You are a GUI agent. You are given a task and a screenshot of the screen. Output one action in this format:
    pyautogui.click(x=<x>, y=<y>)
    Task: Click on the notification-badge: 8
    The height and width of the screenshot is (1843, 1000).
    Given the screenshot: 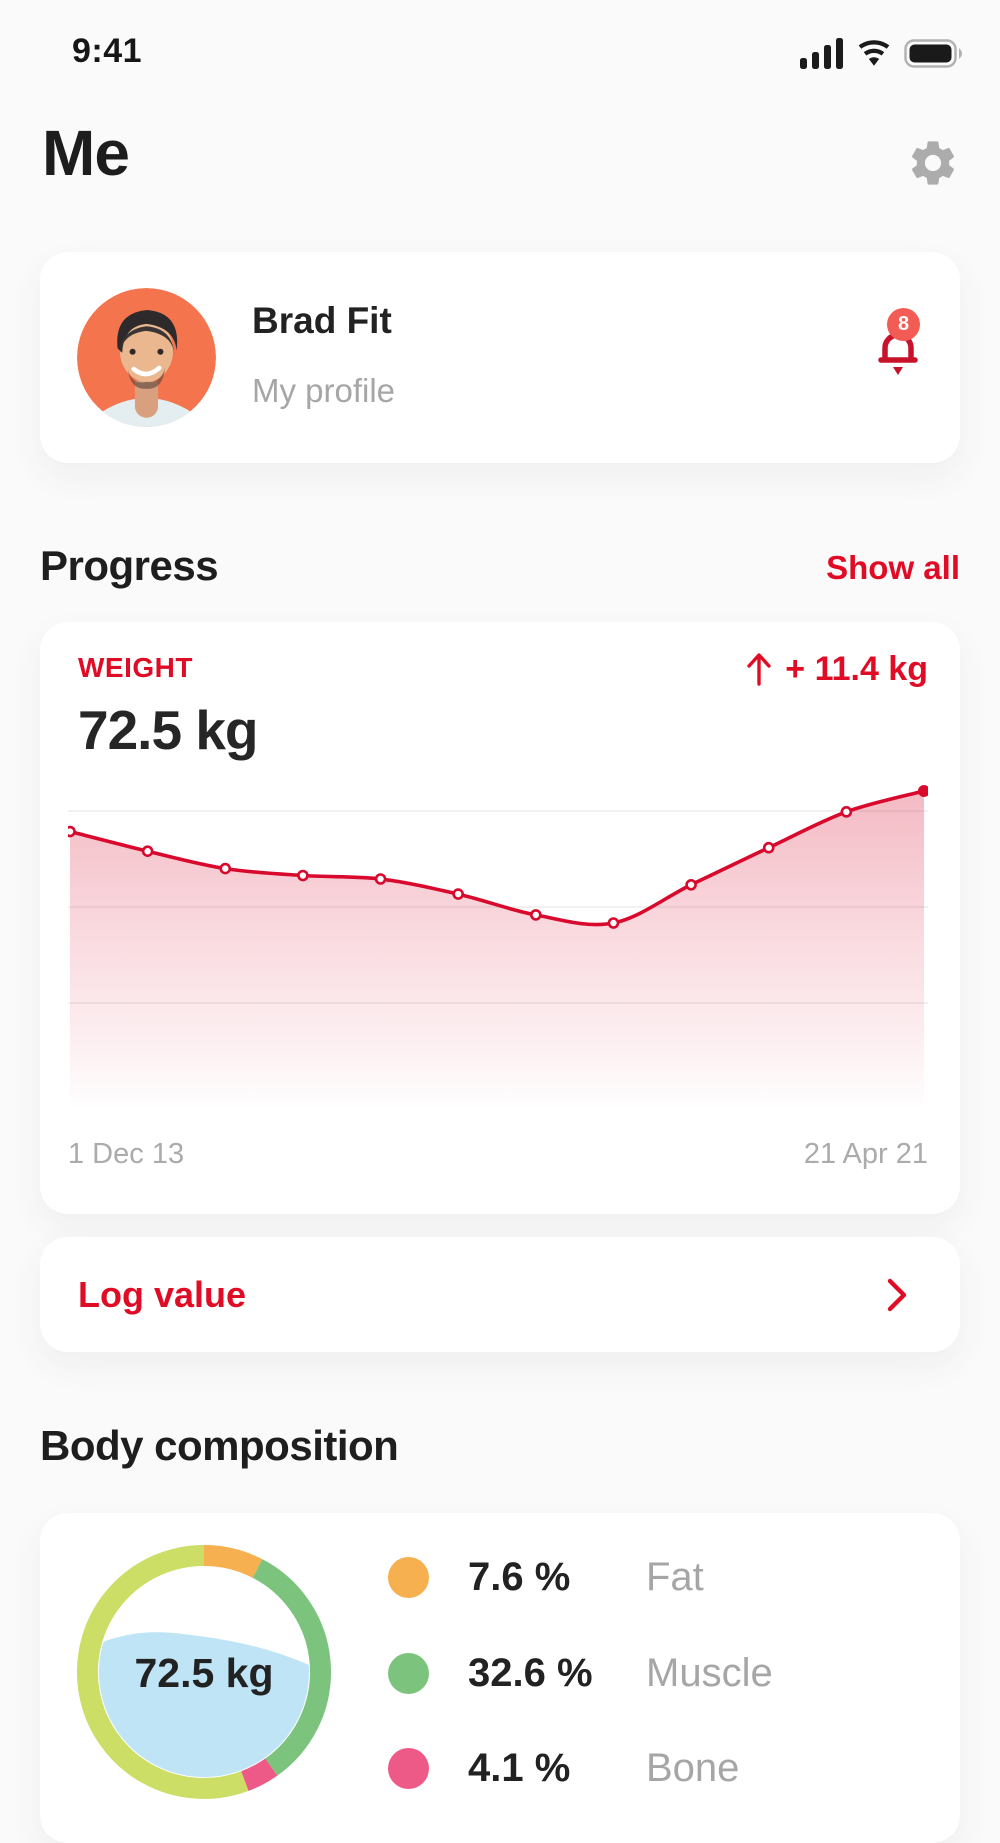 What is the action you would take?
    pyautogui.click(x=903, y=324)
    